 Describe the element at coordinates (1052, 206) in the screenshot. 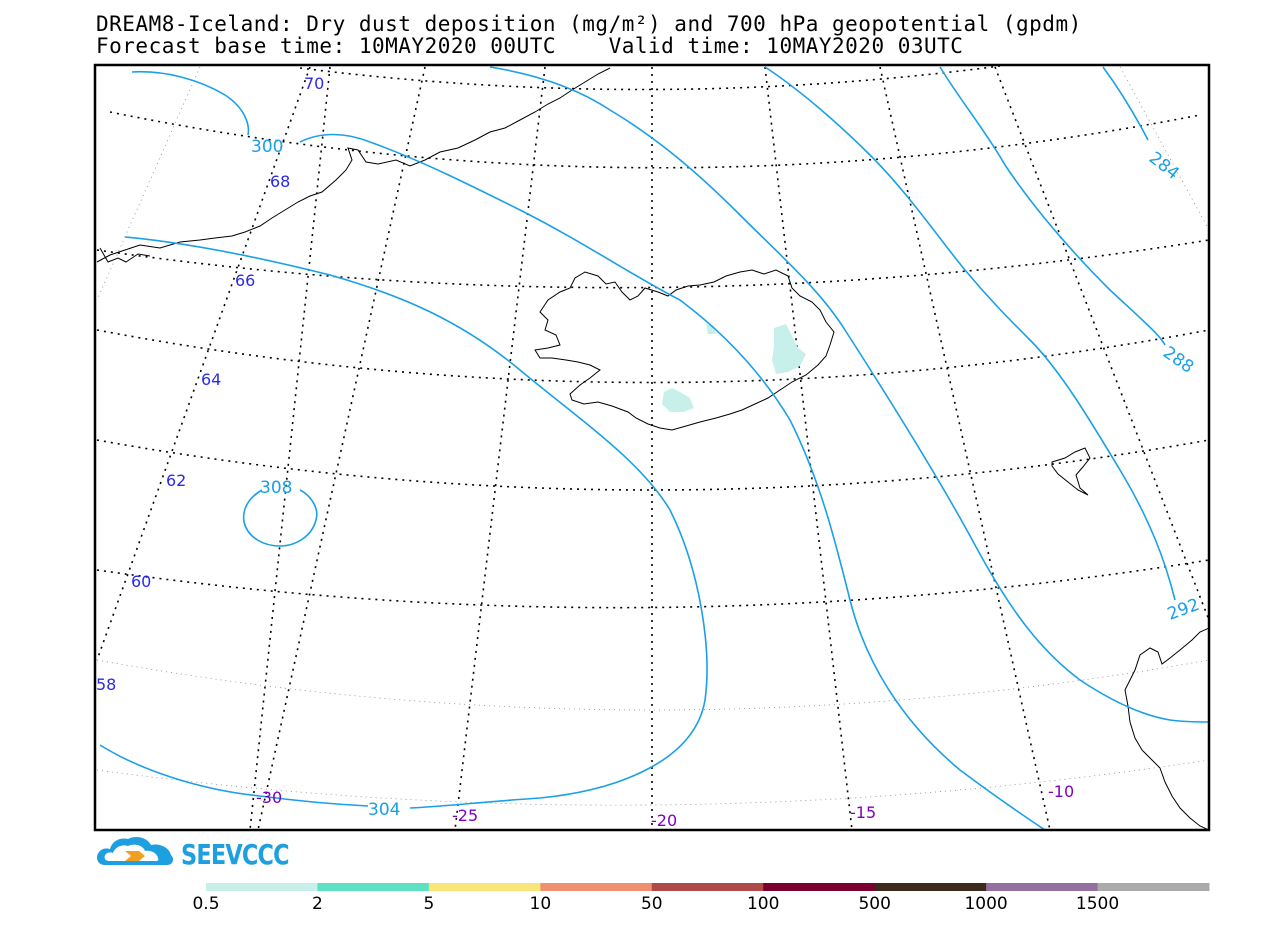

I see `contour-284-a` at that location.